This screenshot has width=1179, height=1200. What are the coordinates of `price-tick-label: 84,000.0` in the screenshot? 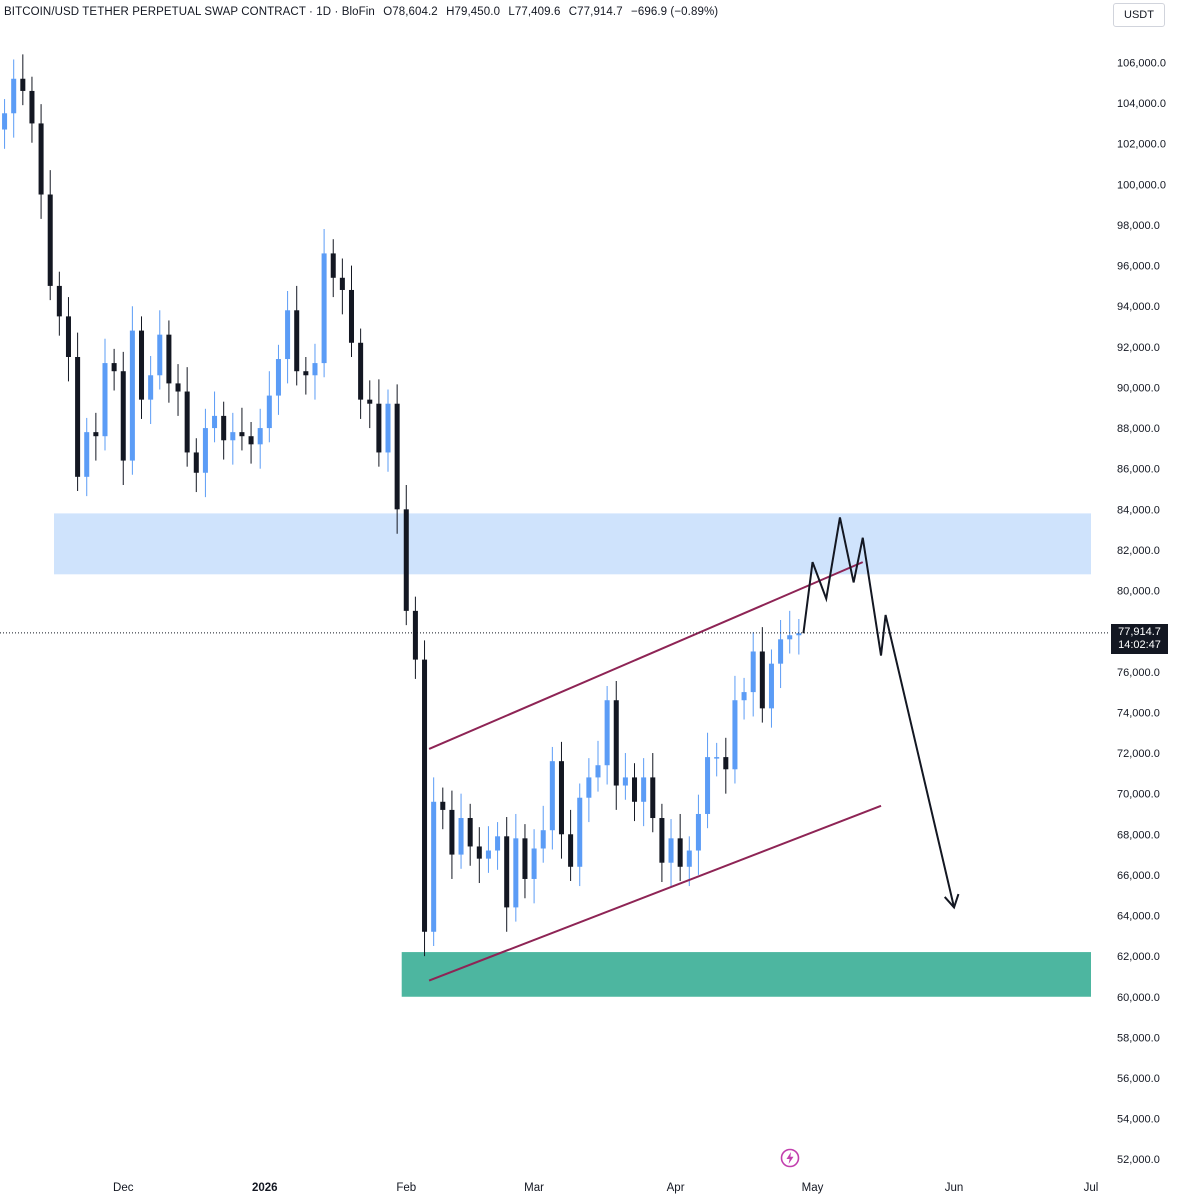 It's located at (1138, 510).